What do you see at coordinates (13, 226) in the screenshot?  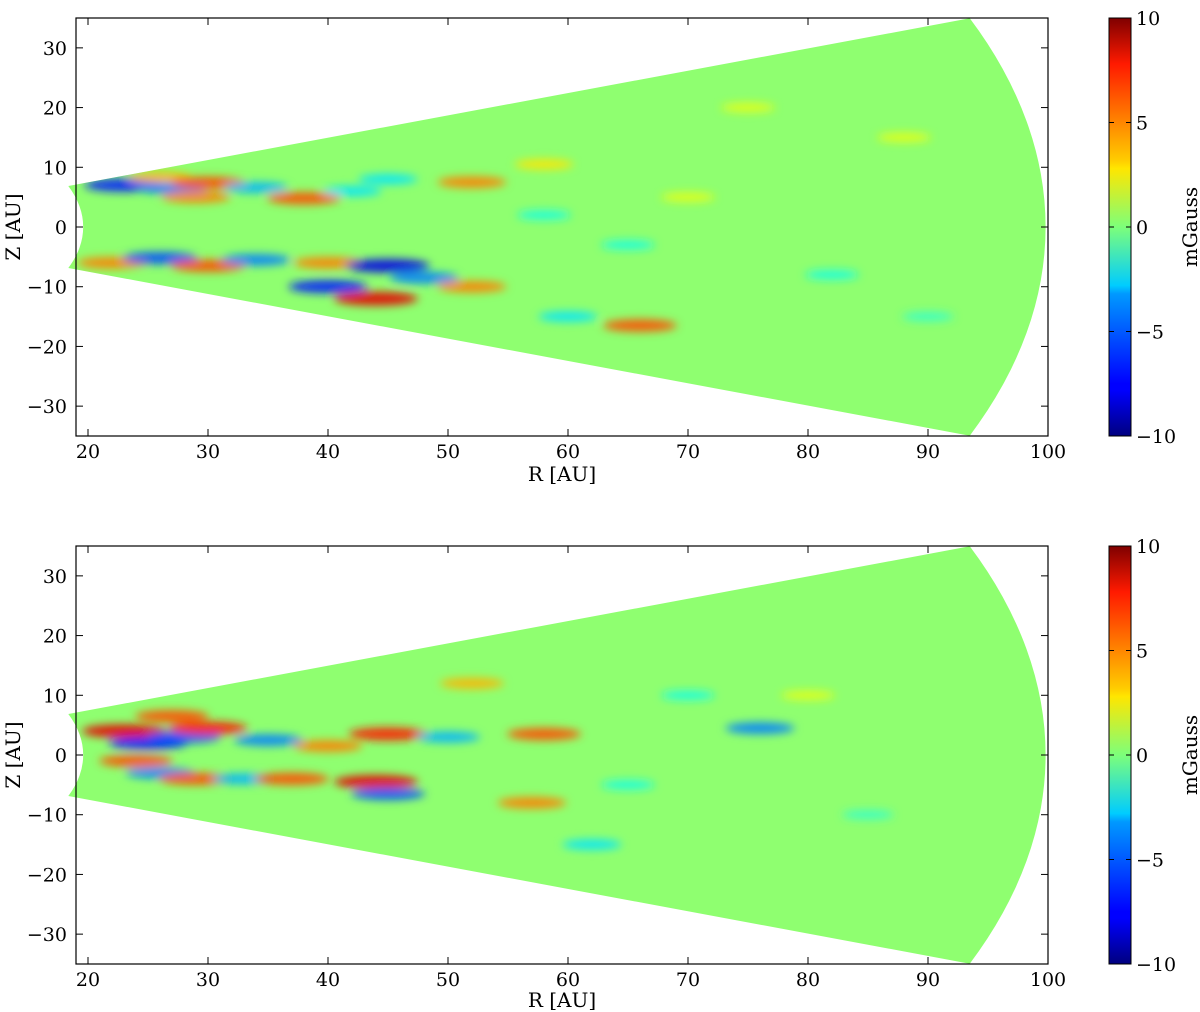 I see `y-axis-label-top: Z [AU]` at bounding box center [13, 226].